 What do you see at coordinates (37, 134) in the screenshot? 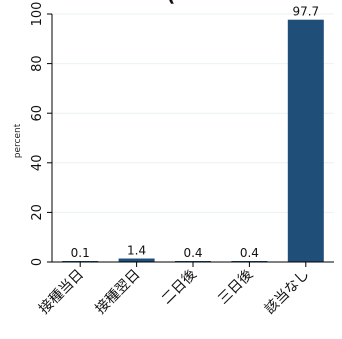
I see `y-tick-labels: 0 20 40 60 80 100` at bounding box center [37, 134].